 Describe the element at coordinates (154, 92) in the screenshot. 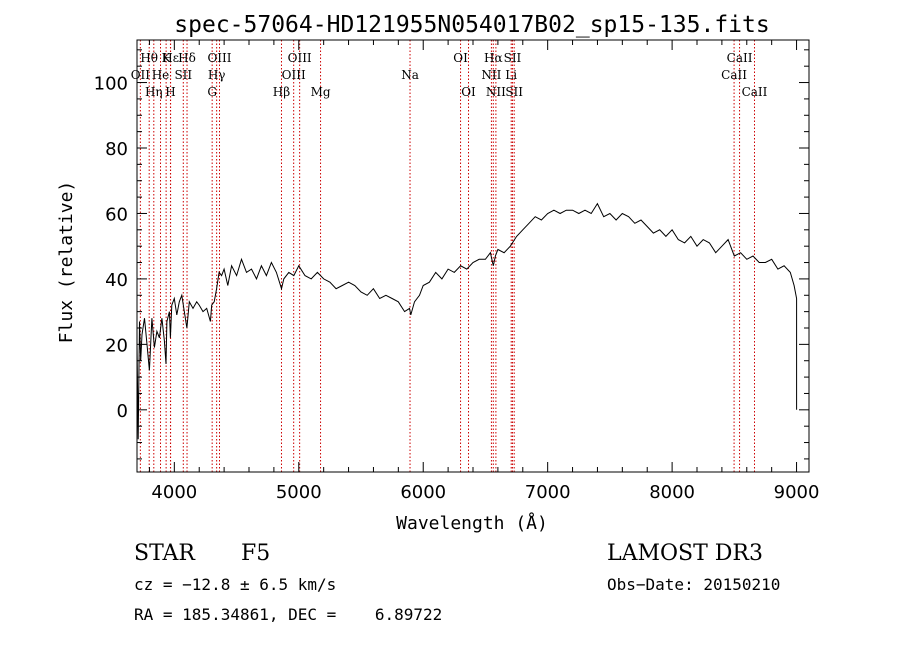

I see `line-marker-label: Hη` at that location.